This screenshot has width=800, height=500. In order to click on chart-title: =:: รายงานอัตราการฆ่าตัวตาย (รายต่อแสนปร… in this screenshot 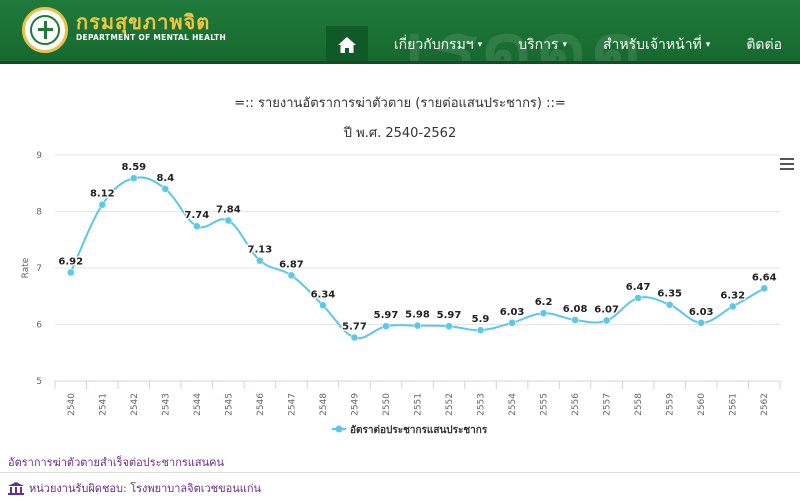, I will do `click(400, 103)`.